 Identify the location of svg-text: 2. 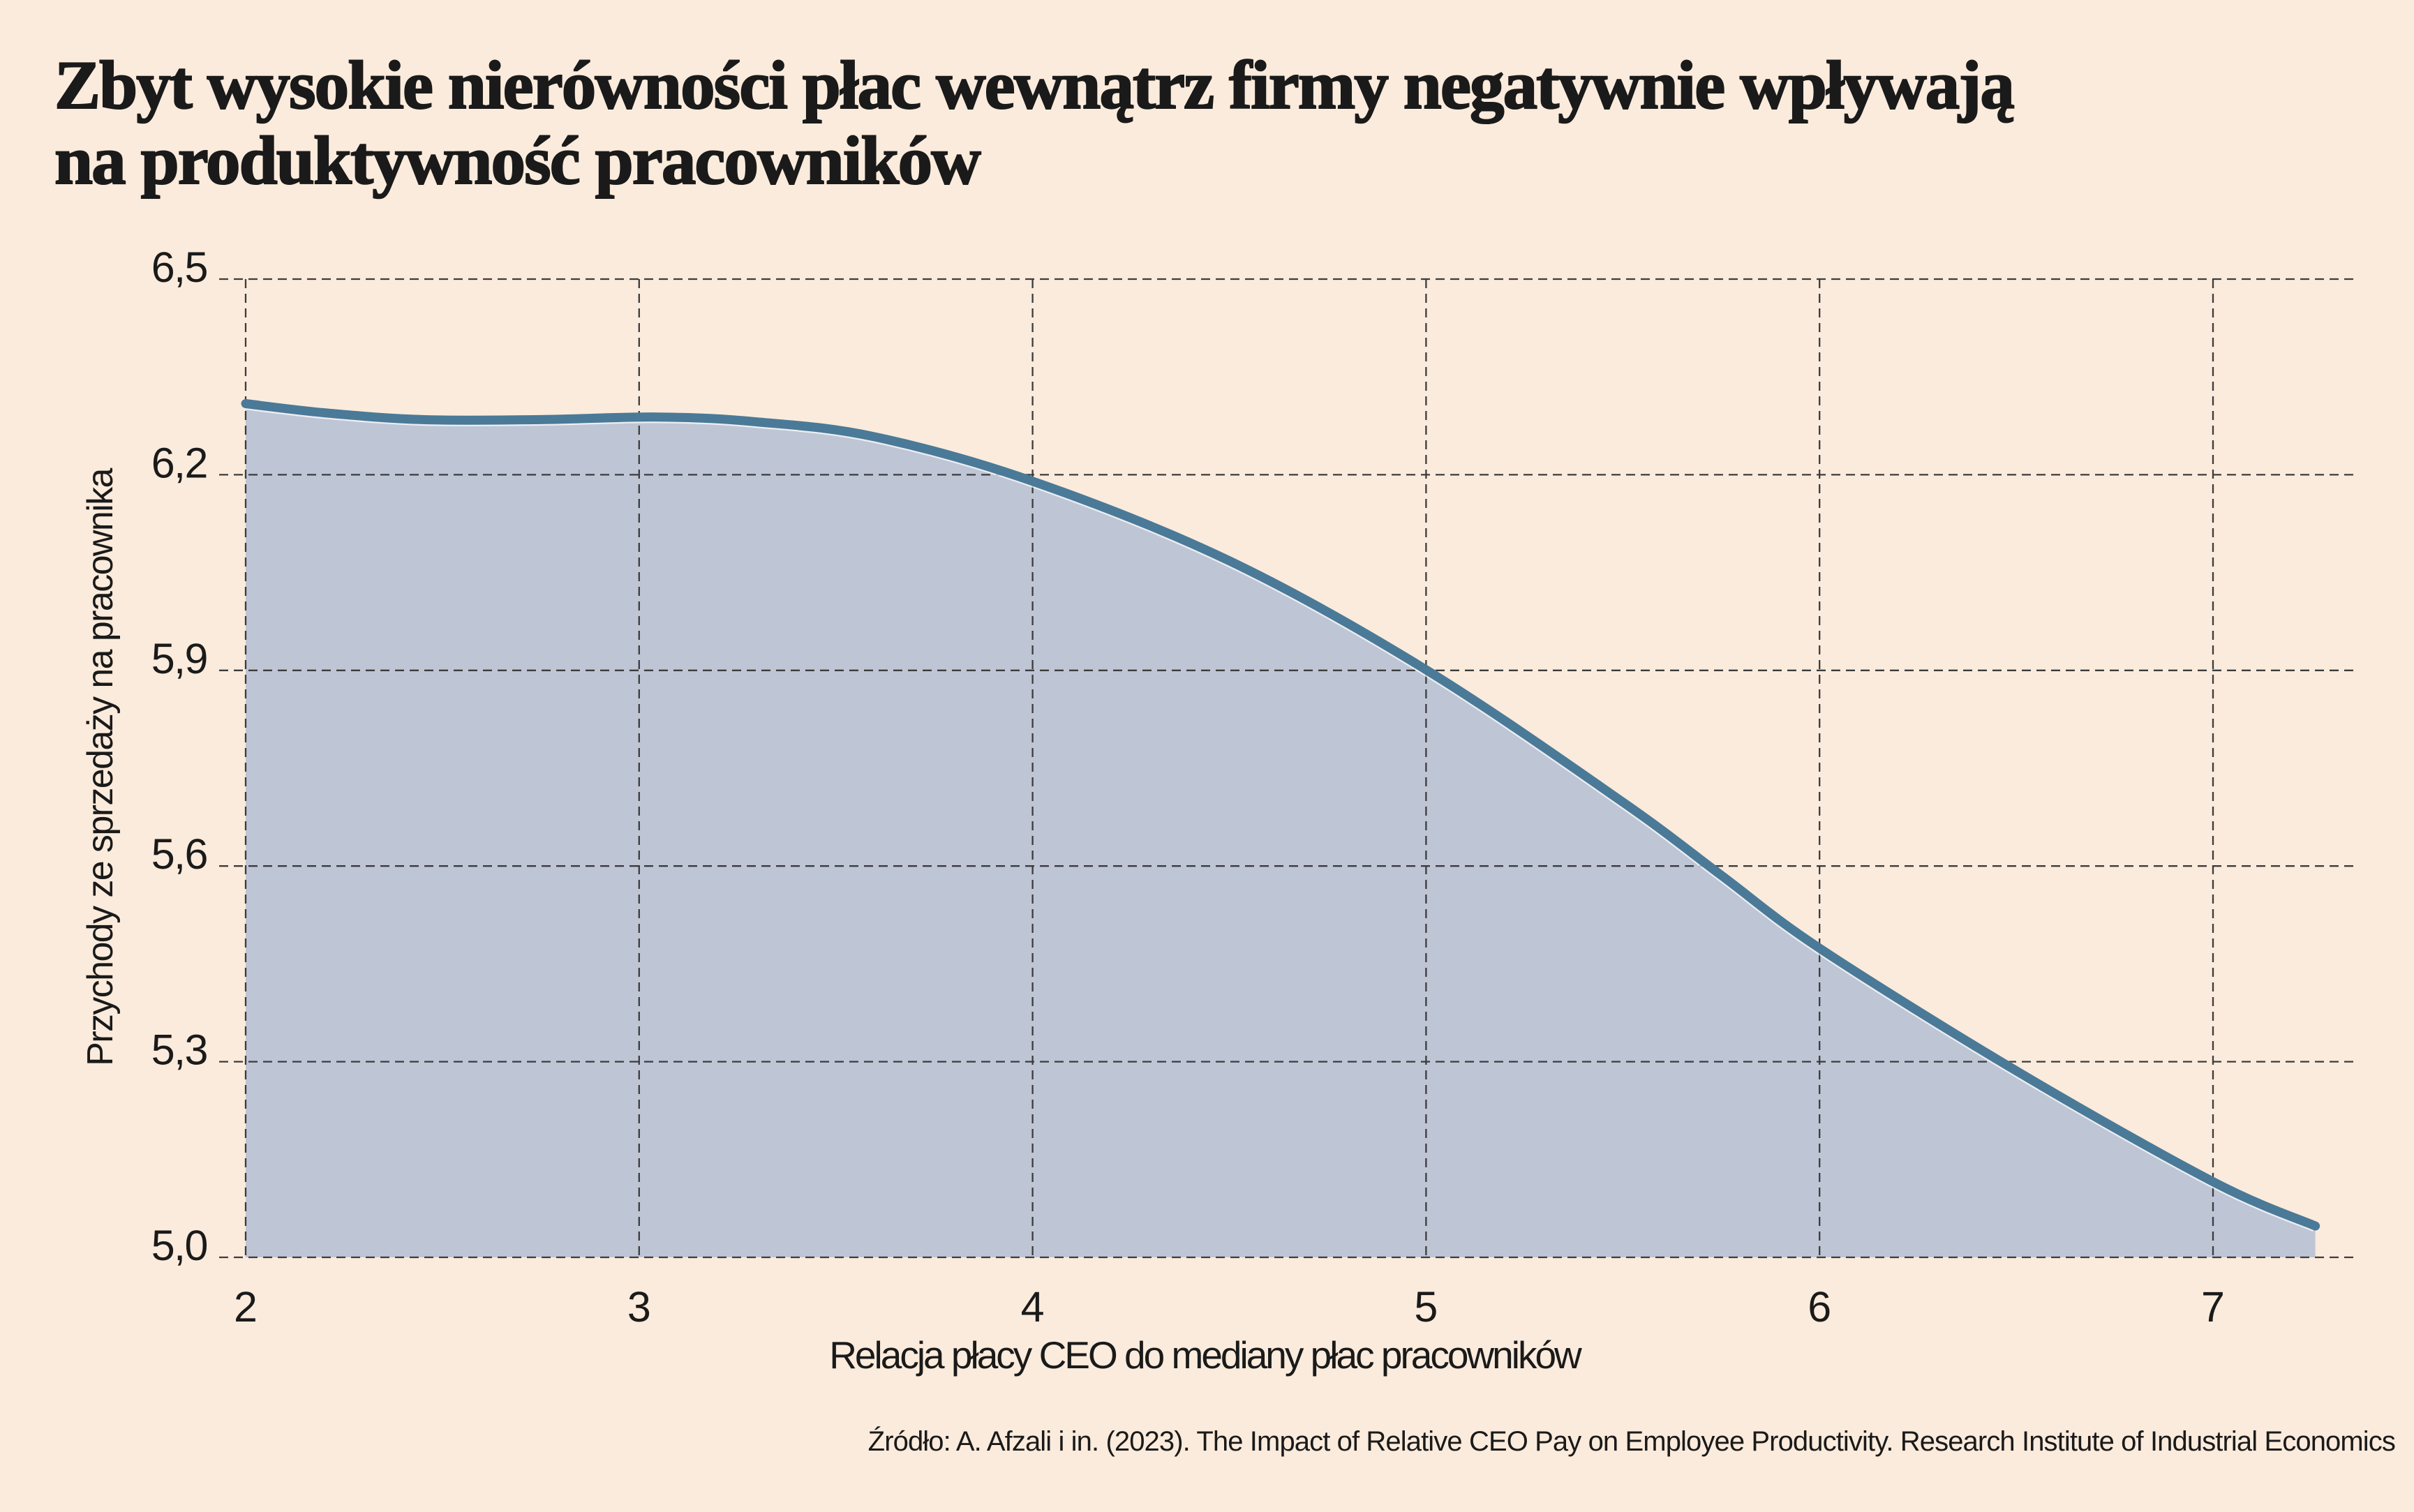
(246, 1307).